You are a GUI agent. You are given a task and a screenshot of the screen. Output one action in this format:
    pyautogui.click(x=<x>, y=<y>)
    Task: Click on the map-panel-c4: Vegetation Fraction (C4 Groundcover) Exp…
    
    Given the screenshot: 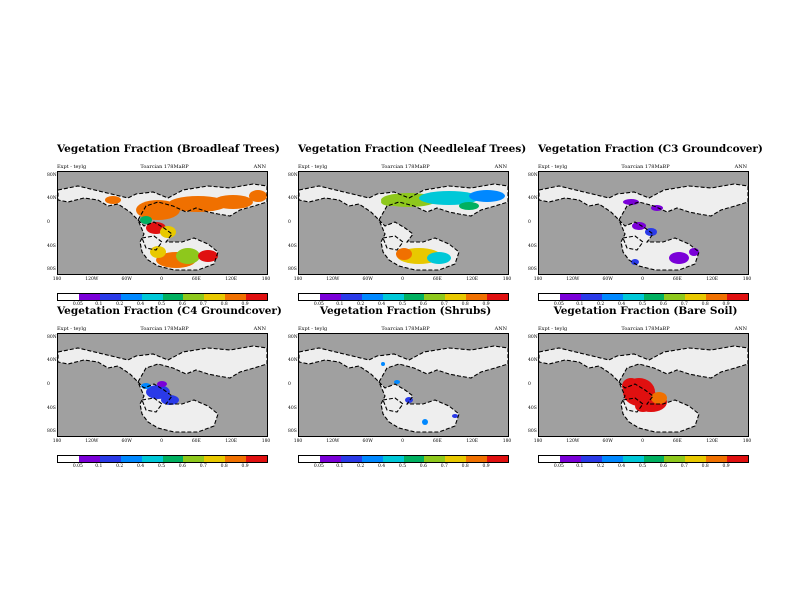 What is the action you would take?
    pyautogui.click(x=164, y=395)
    